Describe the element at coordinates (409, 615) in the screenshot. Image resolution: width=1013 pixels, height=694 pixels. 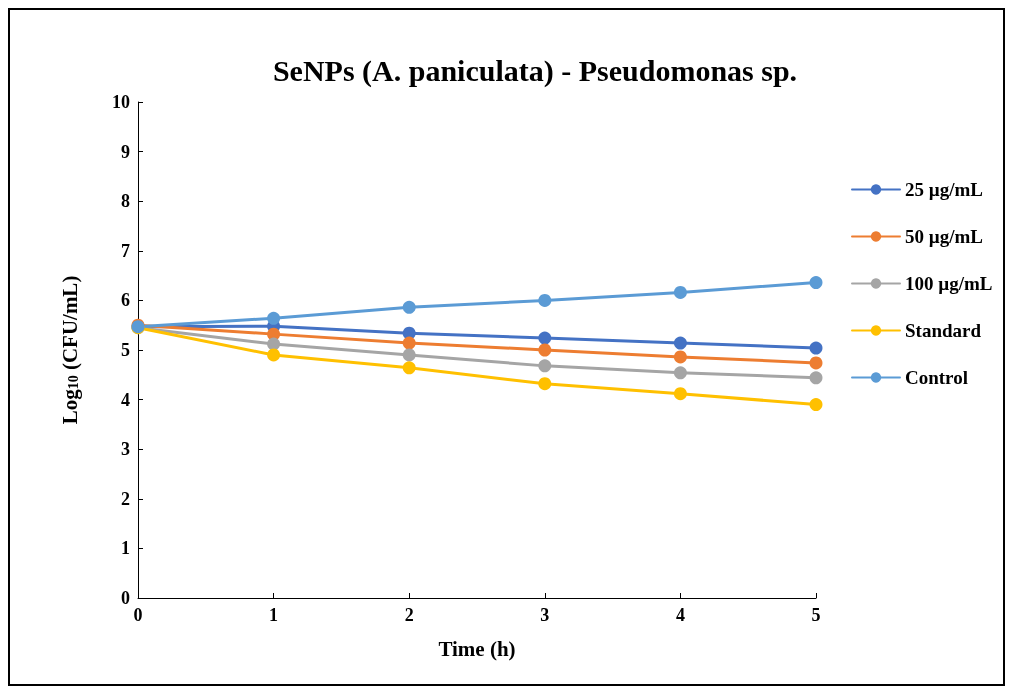
I see `x-tick-label: 2` at that location.